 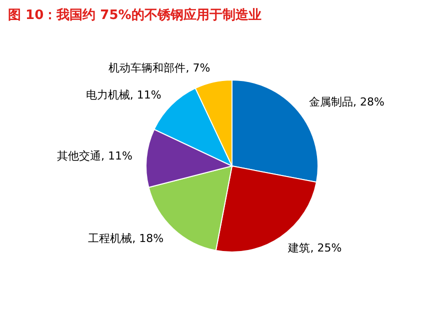 What do you see at coordinates (124, 95) in the screenshot?
I see `slice-label: 电力机械, 11%` at bounding box center [124, 95].